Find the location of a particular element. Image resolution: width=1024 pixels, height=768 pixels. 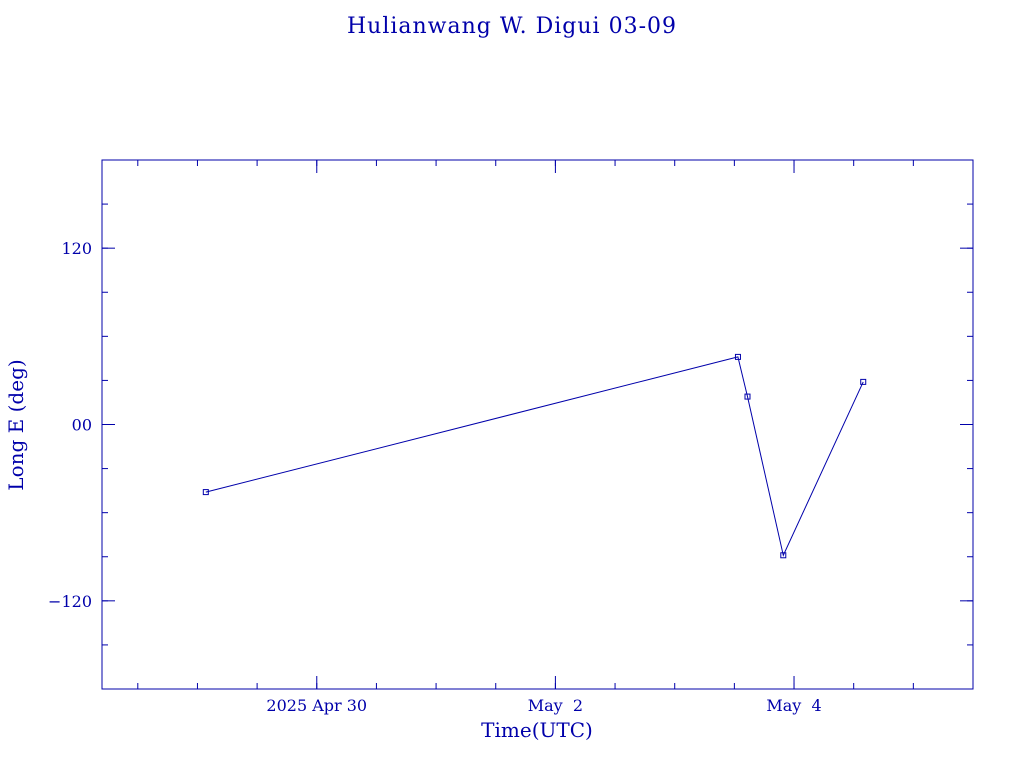

chart-title: Hulianwang W. Digui 03-09 is located at coordinates (512, 26).